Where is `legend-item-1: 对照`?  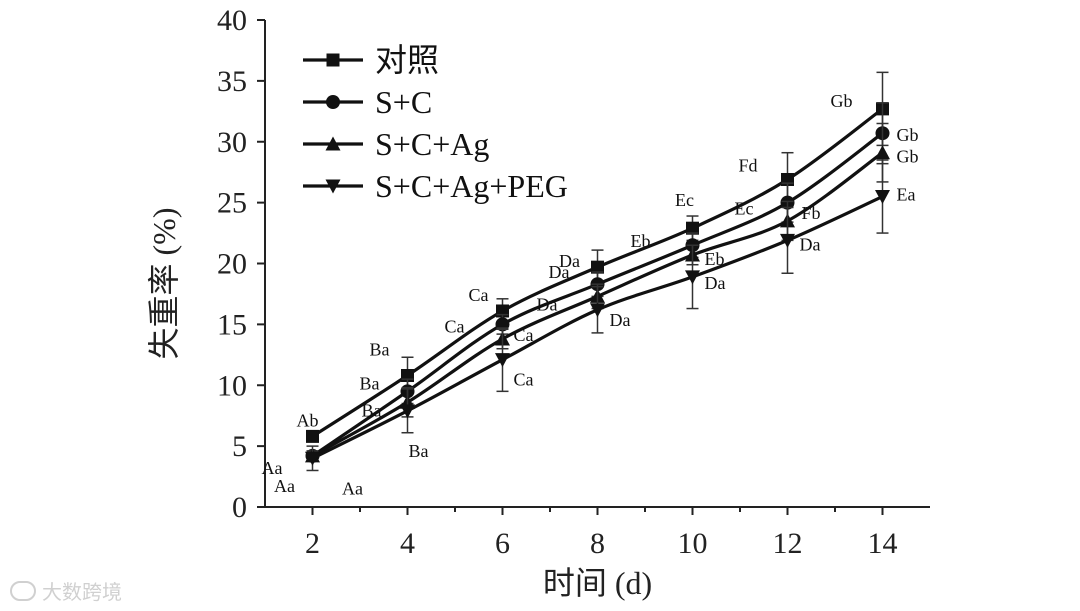 legend-item-1: 对照 is located at coordinates (371, 60).